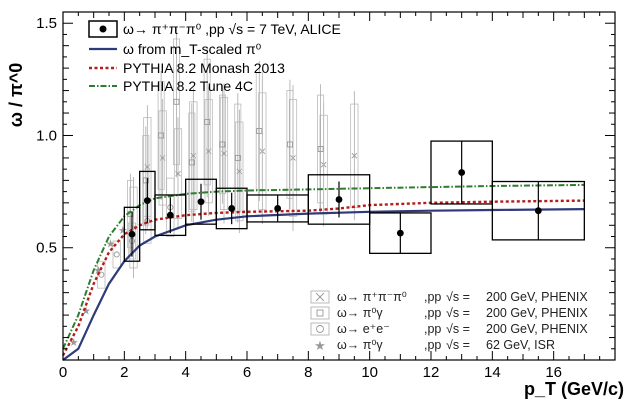  What do you see at coordinates (46, 23) in the screenshot?
I see `y-tick-label: 1.5` at bounding box center [46, 23].